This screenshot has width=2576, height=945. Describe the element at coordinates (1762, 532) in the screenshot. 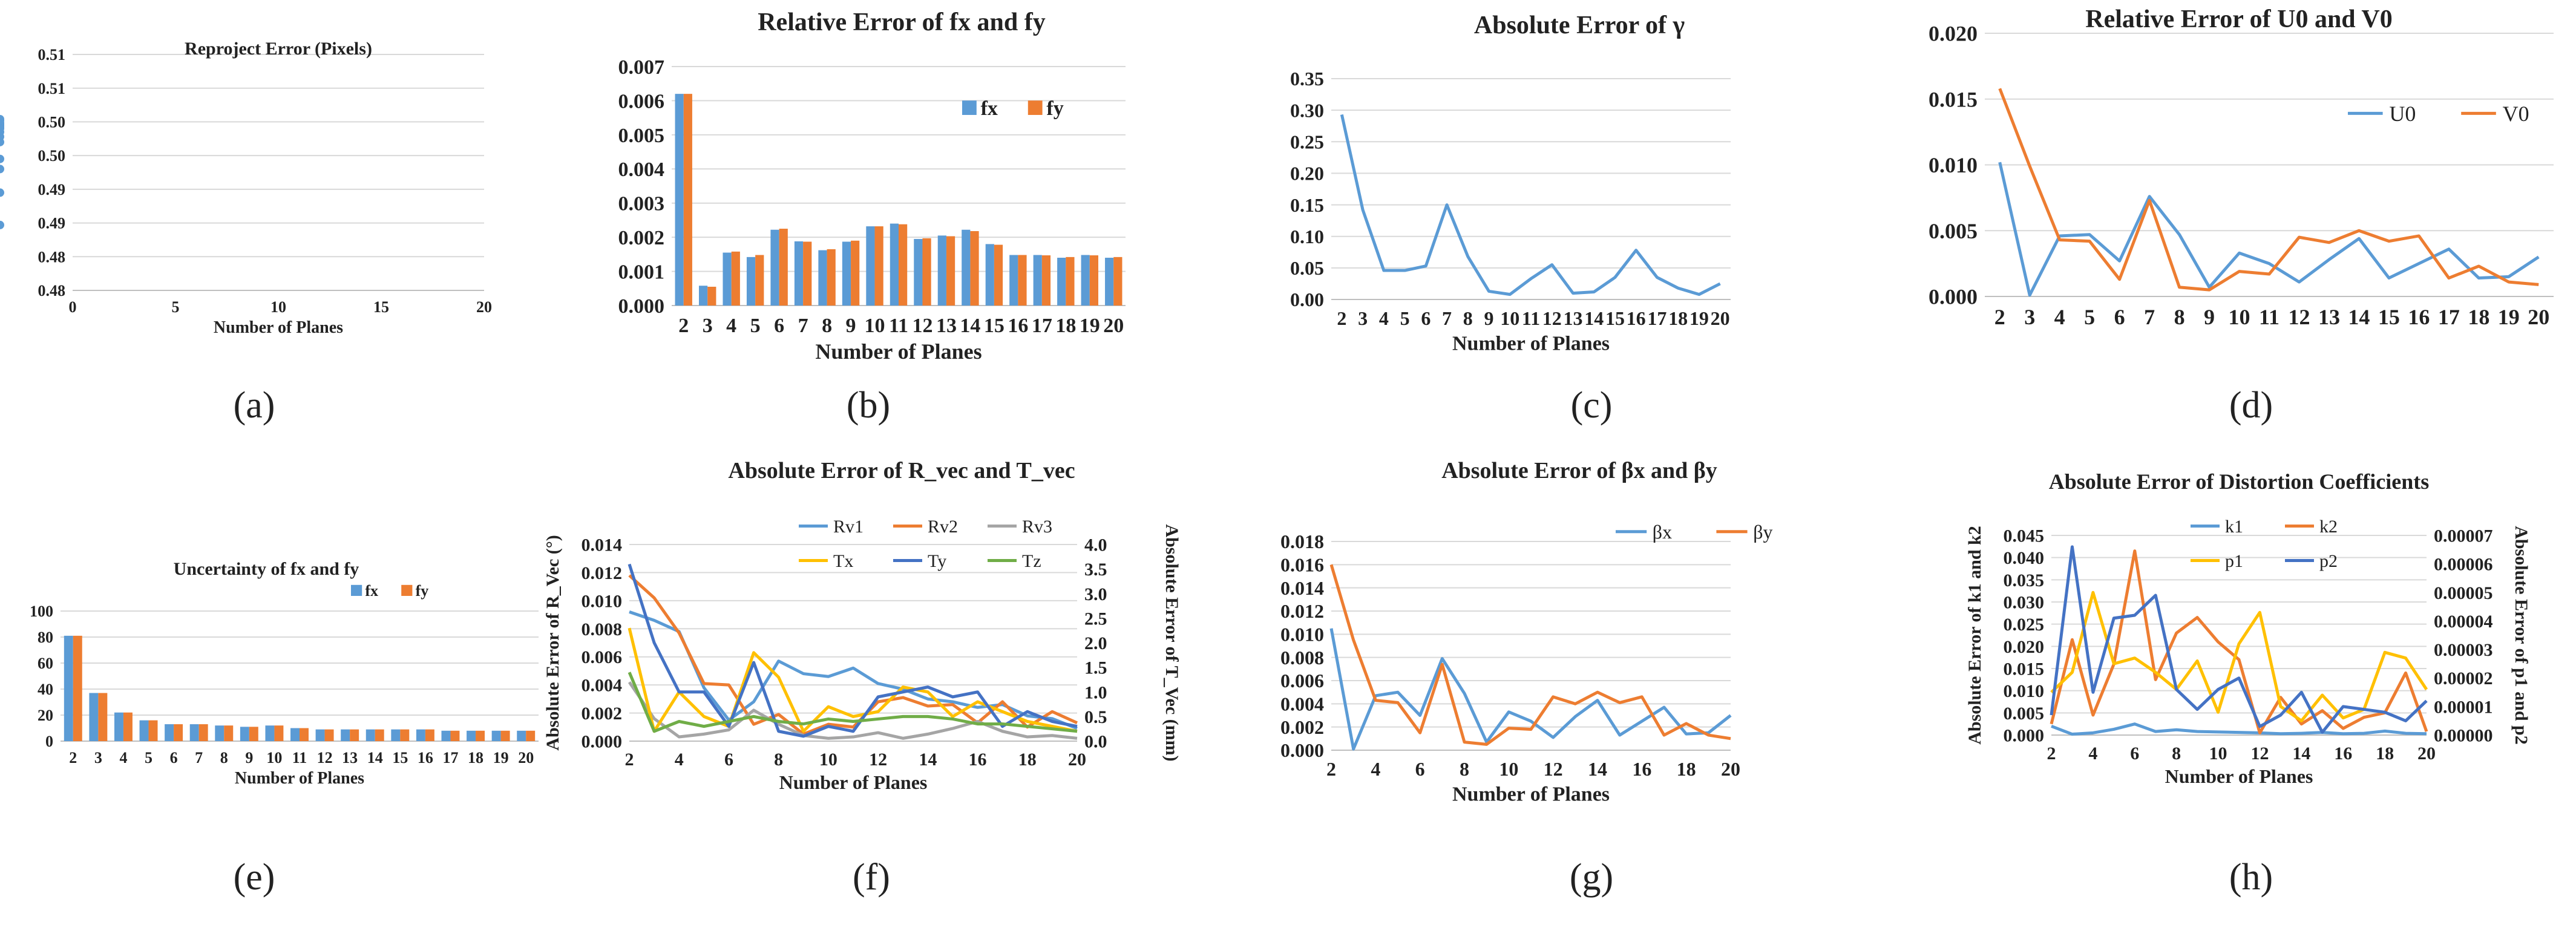

I see `legend-label: βy` at that location.